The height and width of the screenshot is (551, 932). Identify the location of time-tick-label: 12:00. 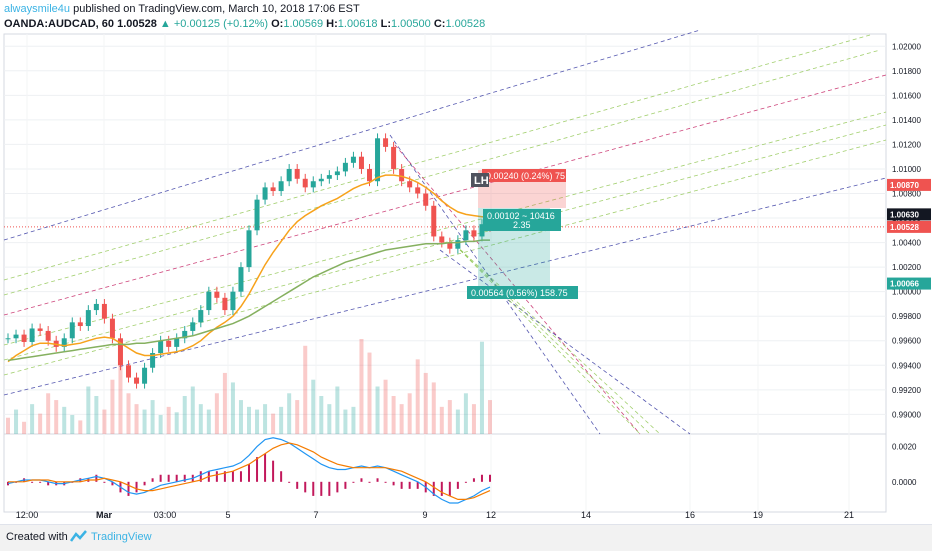
(27, 515).